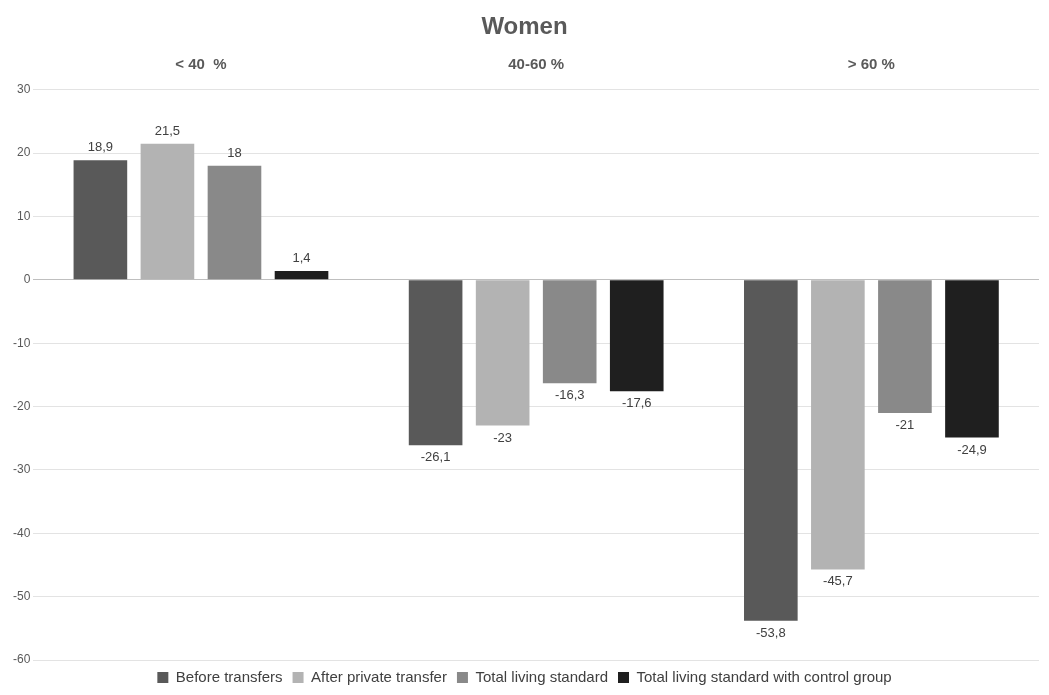 This screenshot has width=1049, height=695. What do you see at coordinates (503, 437) in the screenshot?
I see `data-label: -23` at bounding box center [503, 437].